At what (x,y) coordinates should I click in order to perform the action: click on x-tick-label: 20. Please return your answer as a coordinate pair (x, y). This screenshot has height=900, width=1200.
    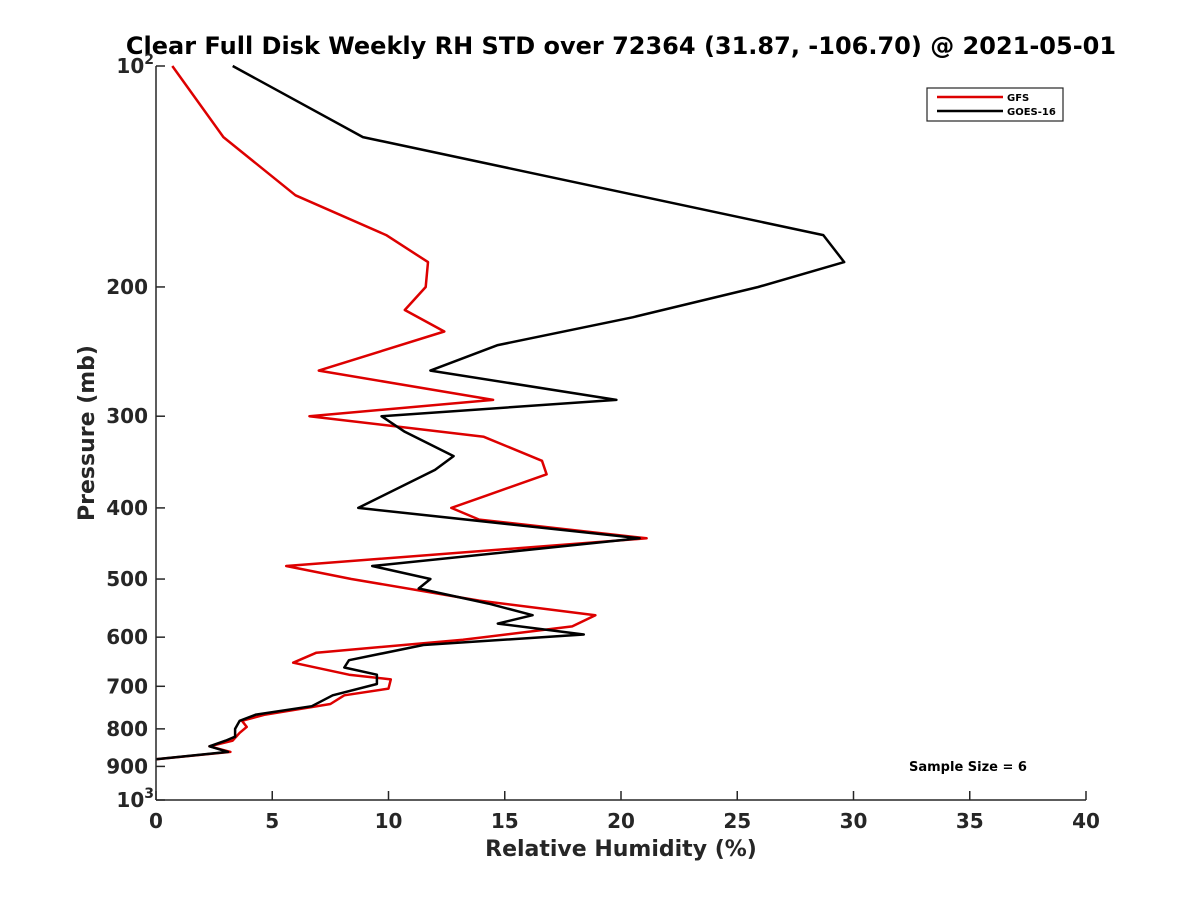
    Looking at the image, I should click on (621, 821).